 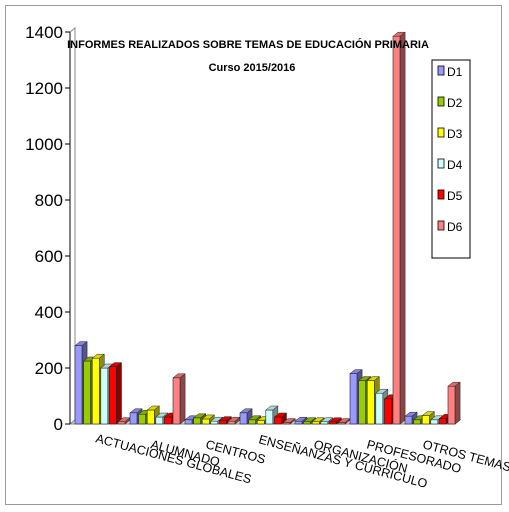 What do you see at coordinates (173, 458) in the screenshot?
I see `x-category-label: ACTUACIONES GLOBALES` at bounding box center [173, 458].